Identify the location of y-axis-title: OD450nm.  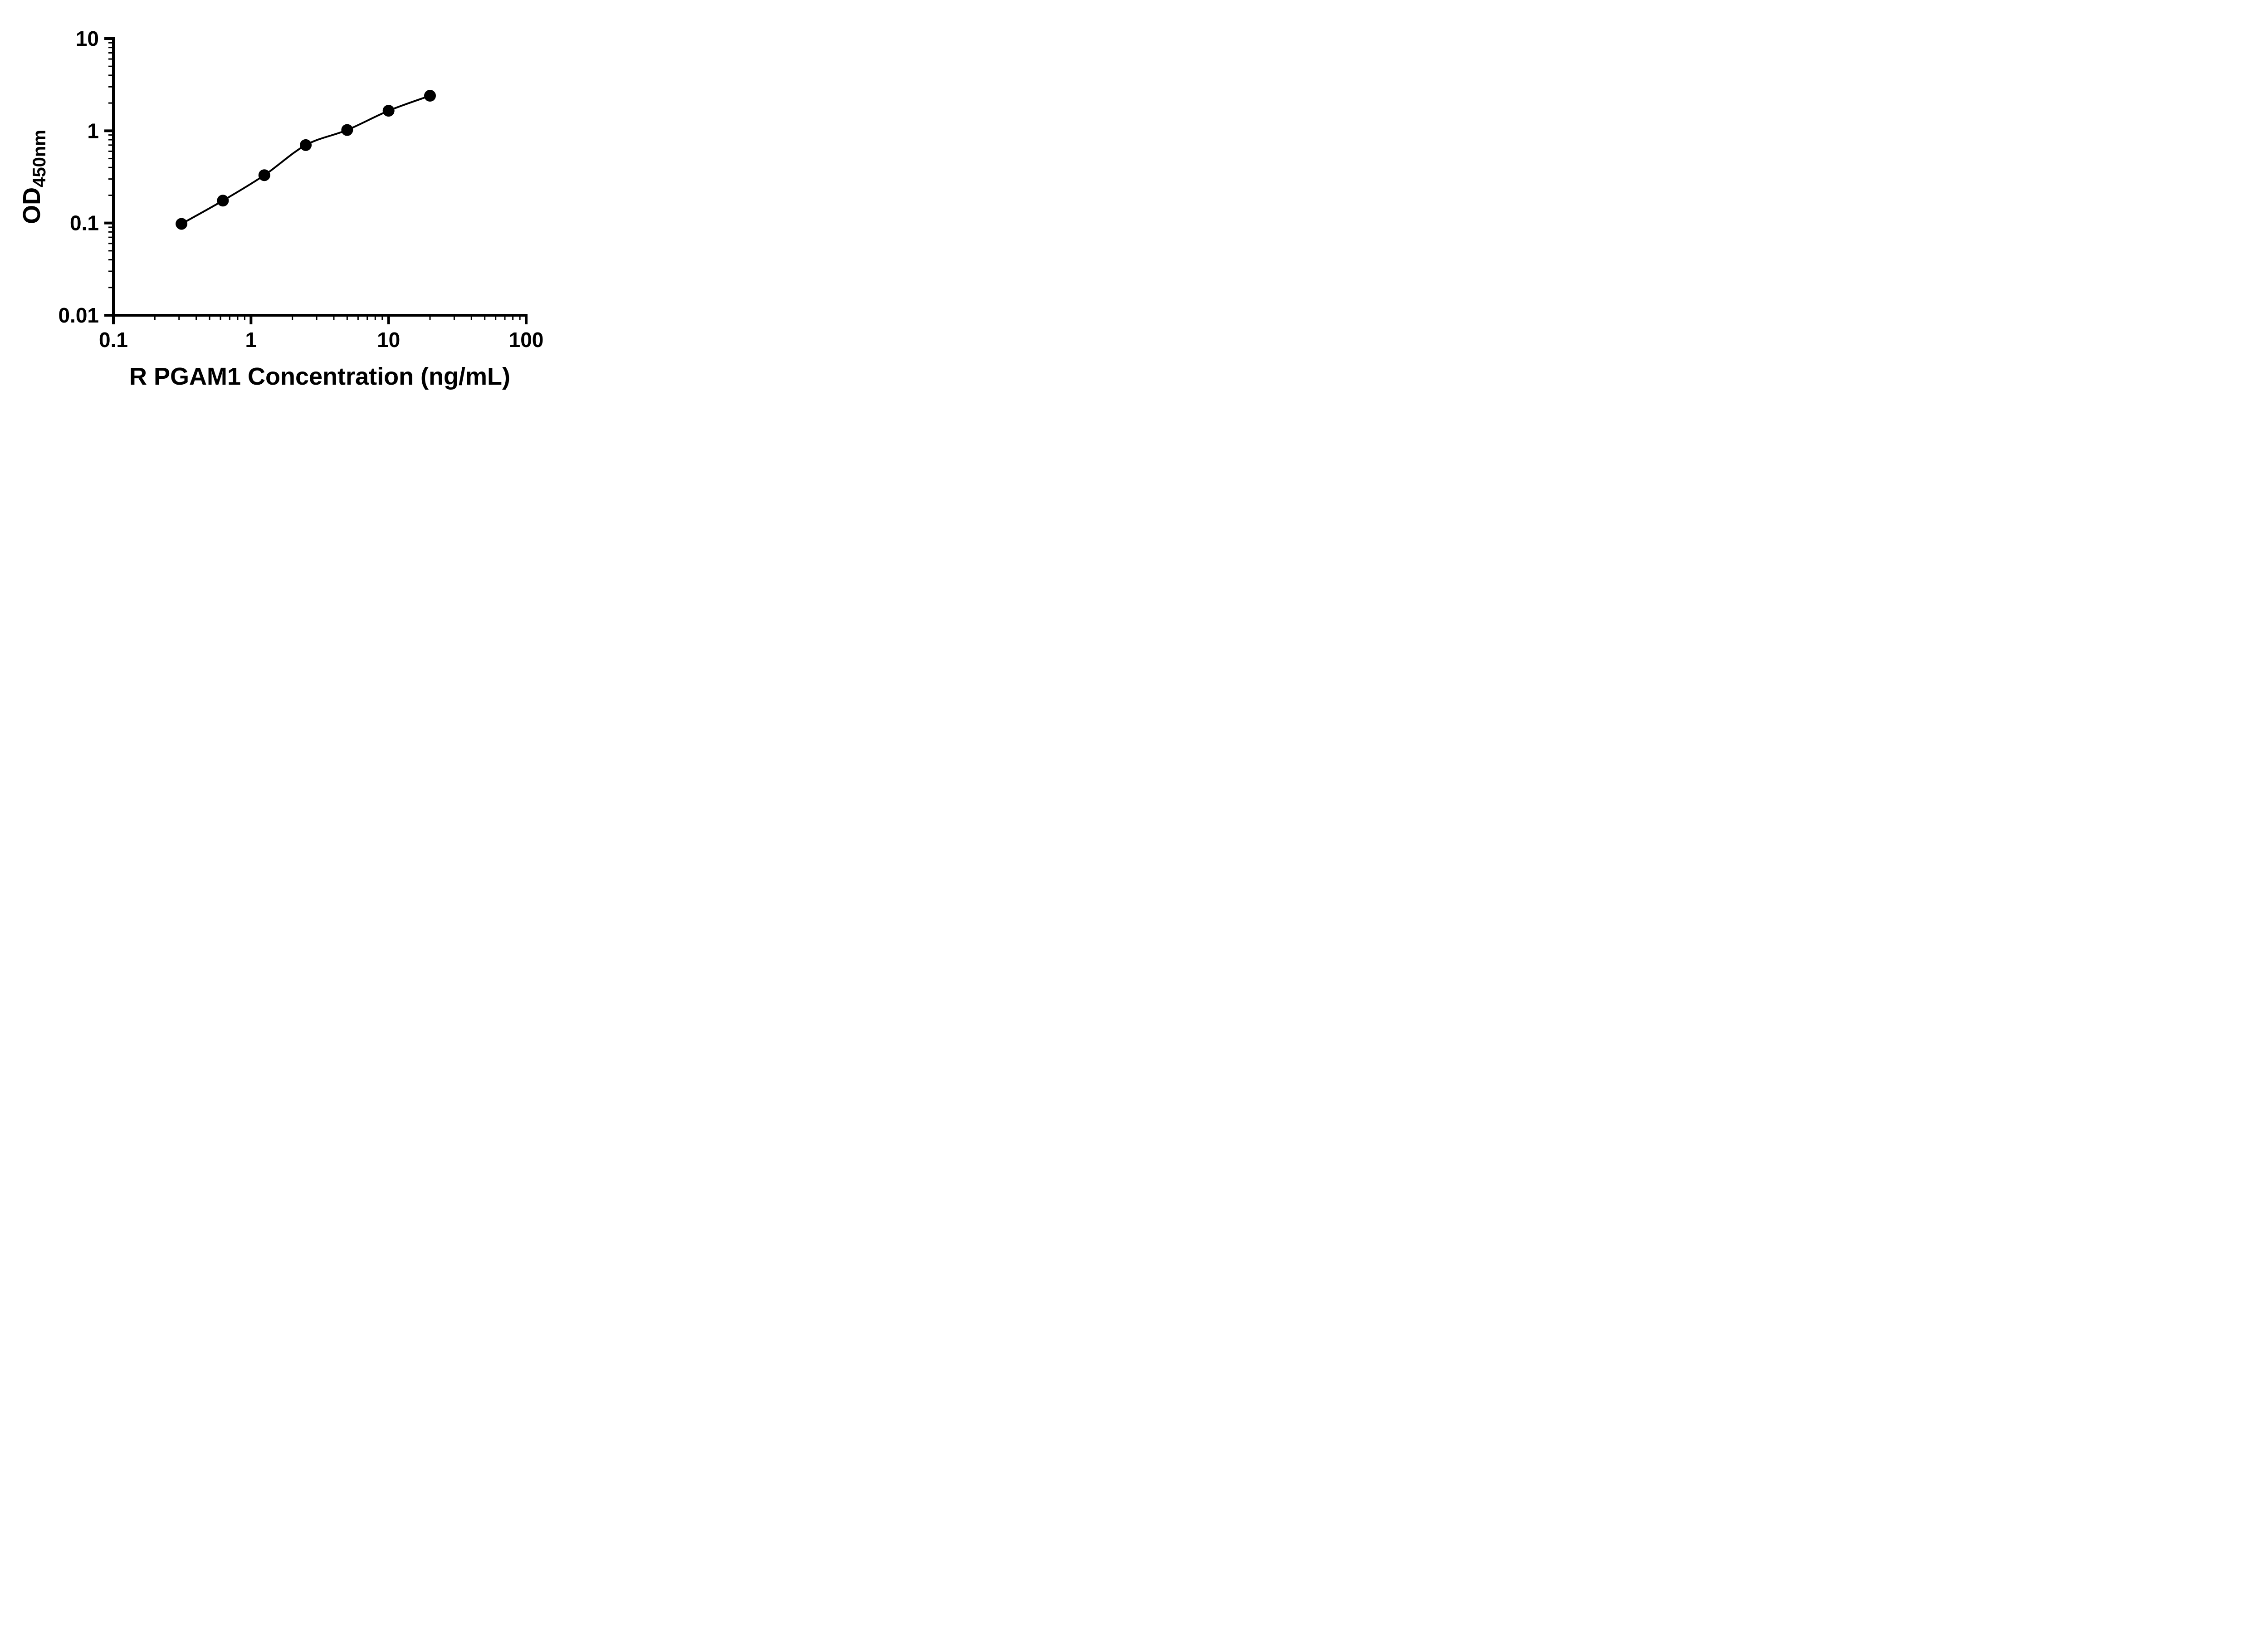
(33, 177).